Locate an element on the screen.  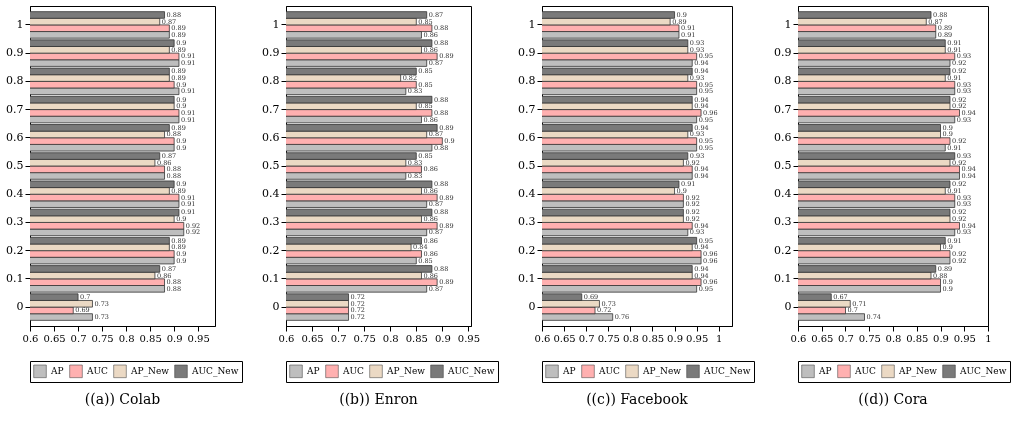
text: ((b)) Enron is located at coordinates (378, 398).